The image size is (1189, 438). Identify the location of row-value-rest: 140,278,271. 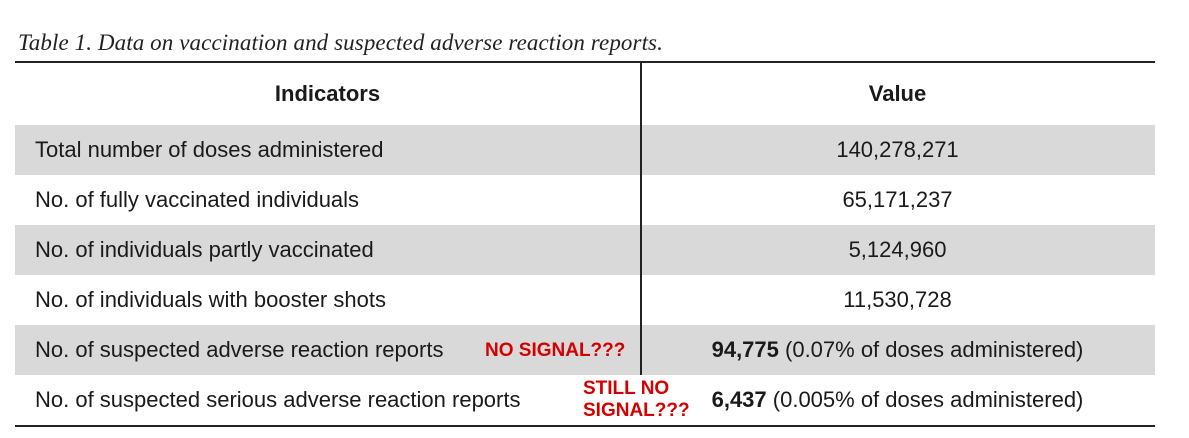
(897, 149).